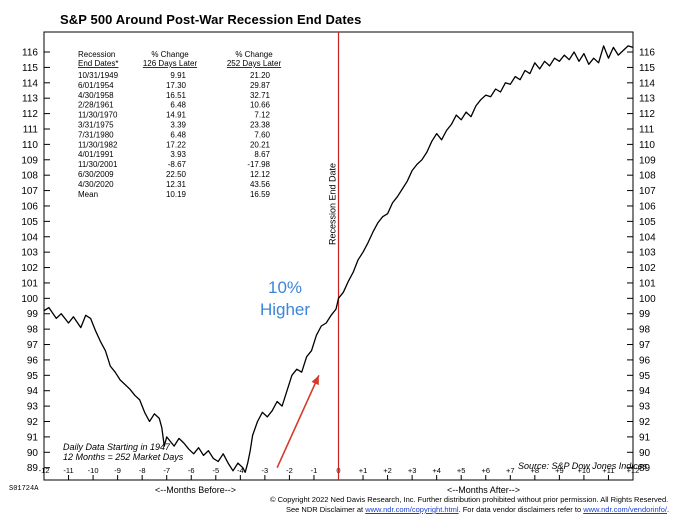  Describe the element at coordinates (647, 99) in the screenshot. I see `y-tick-label-right: 113` at that location.